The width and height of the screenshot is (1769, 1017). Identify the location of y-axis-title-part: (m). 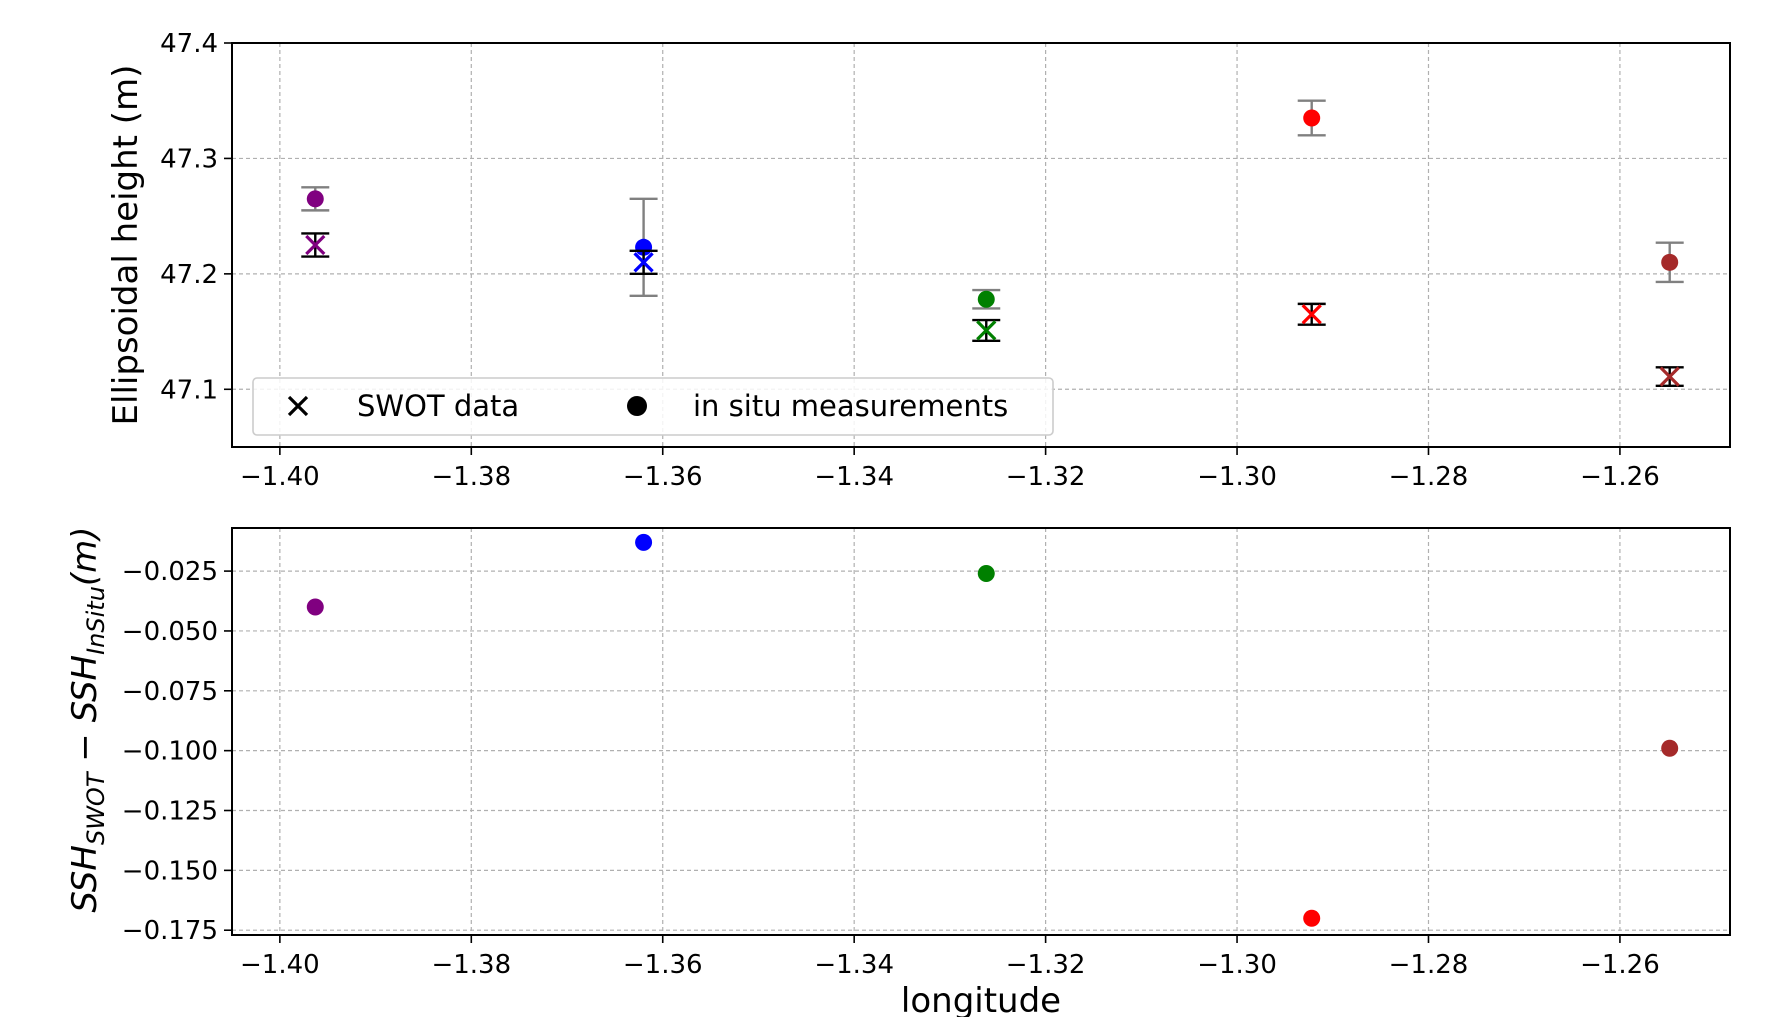
(85, 556).